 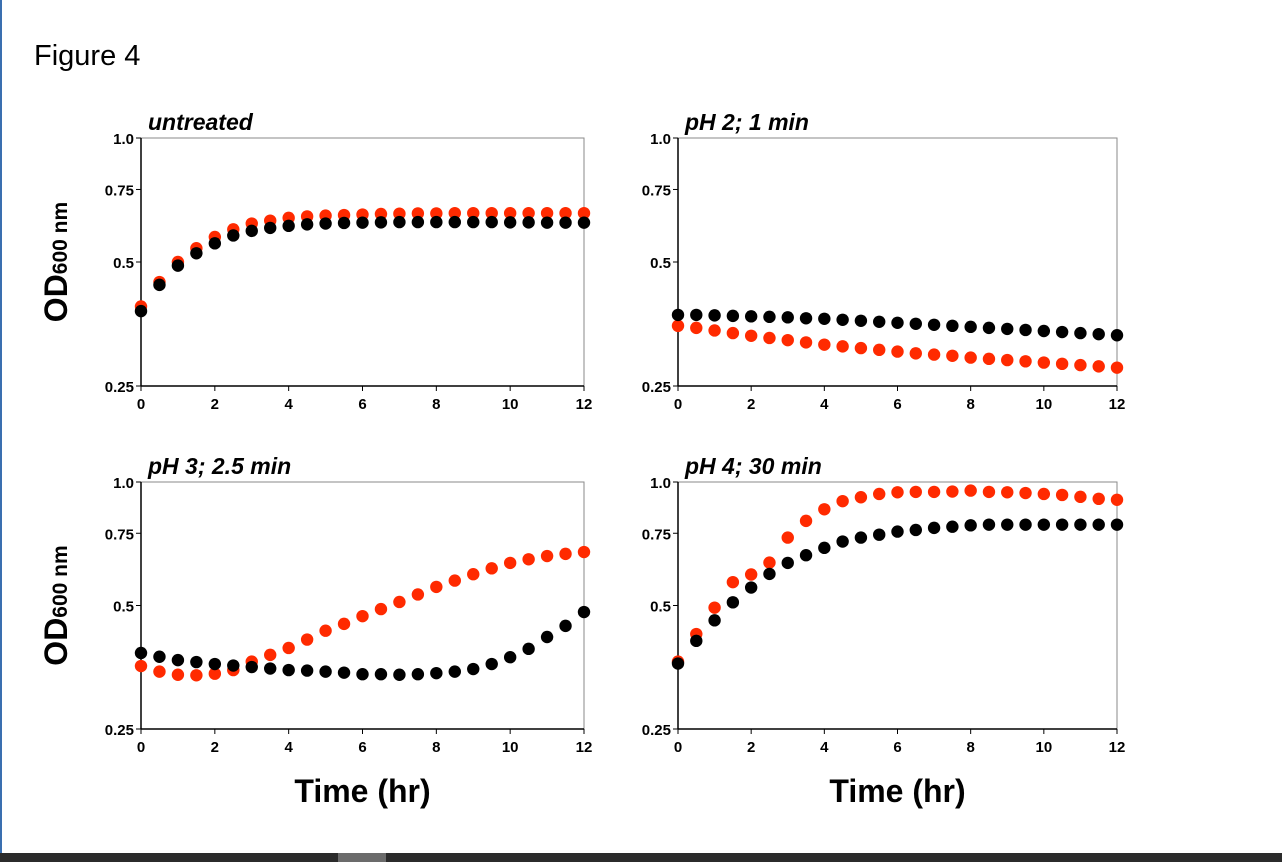 What do you see at coordinates (215, 404) in the screenshot?
I see `x-tick-label: 2` at bounding box center [215, 404].